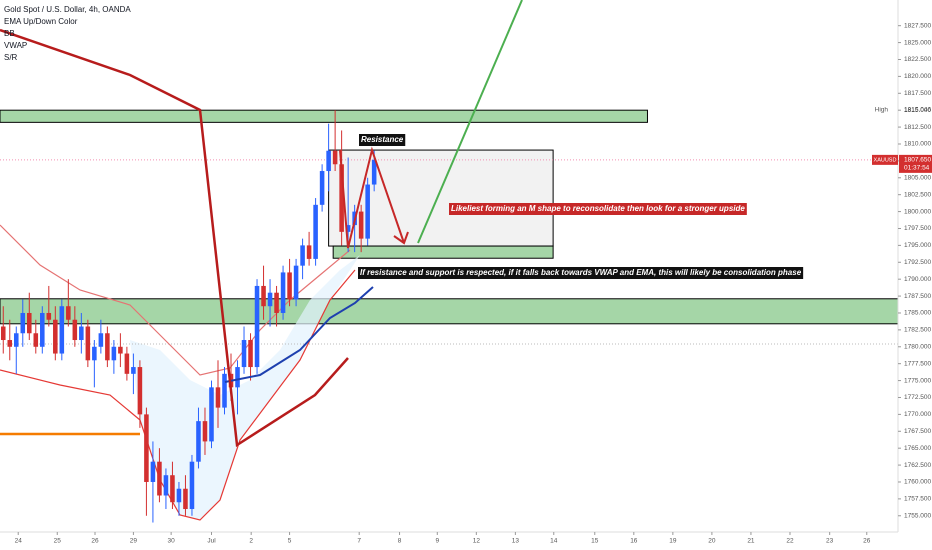  I want to click on y-tick-label: 1817.500, so click(917, 93).